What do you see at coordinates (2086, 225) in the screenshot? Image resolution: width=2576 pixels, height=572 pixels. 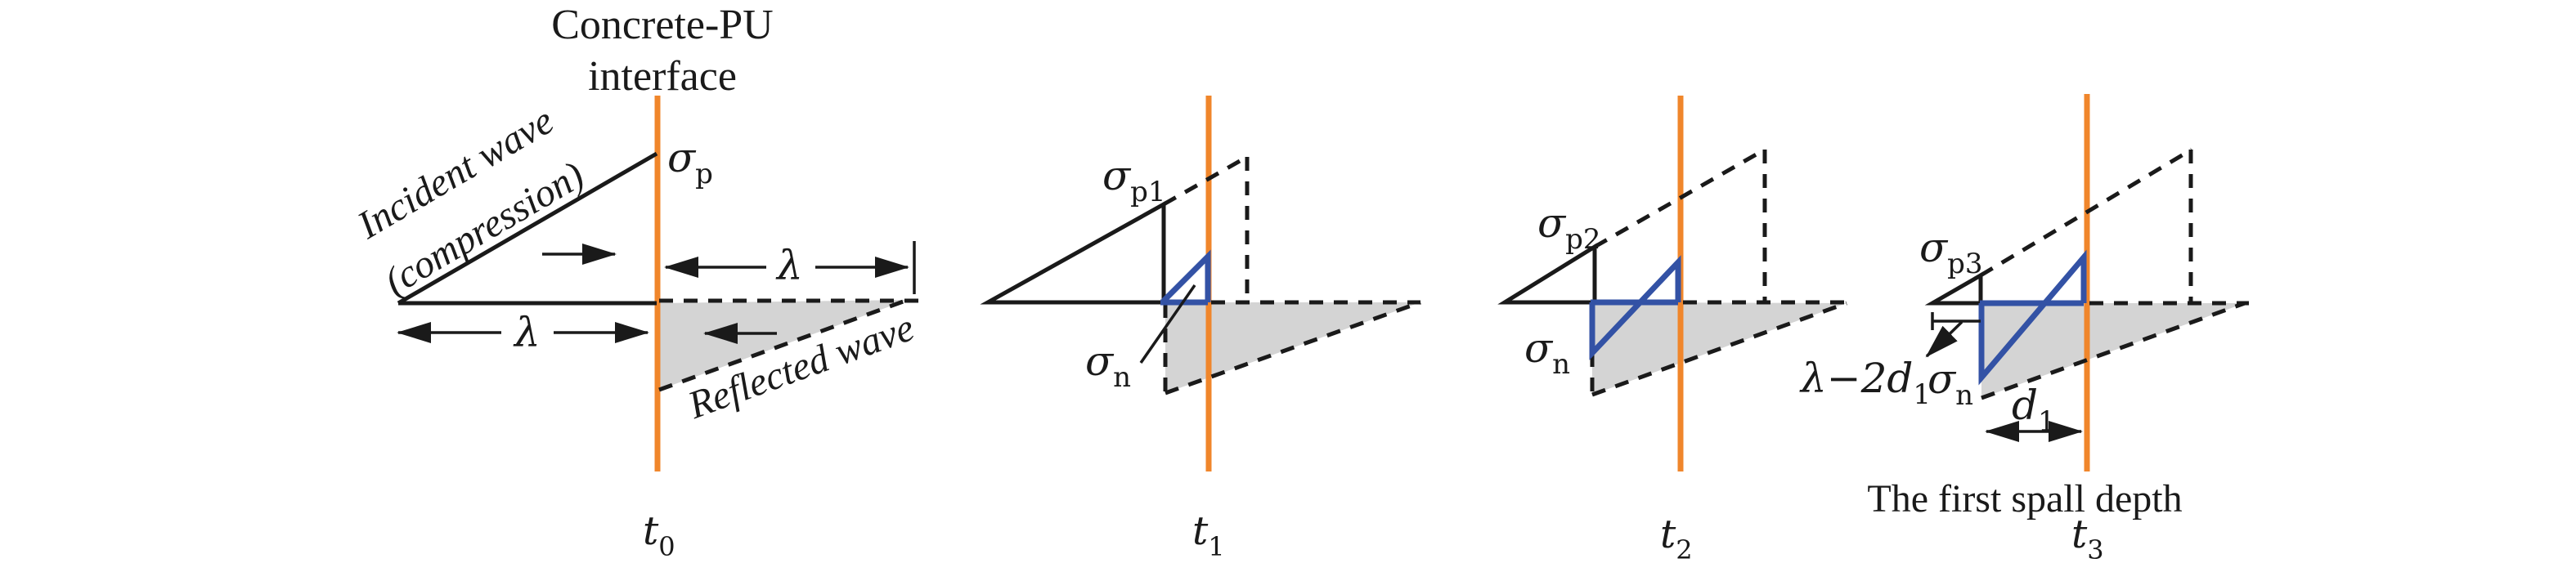 I see `dashed-incident-remainder-t3` at bounding box center [2086, 225].